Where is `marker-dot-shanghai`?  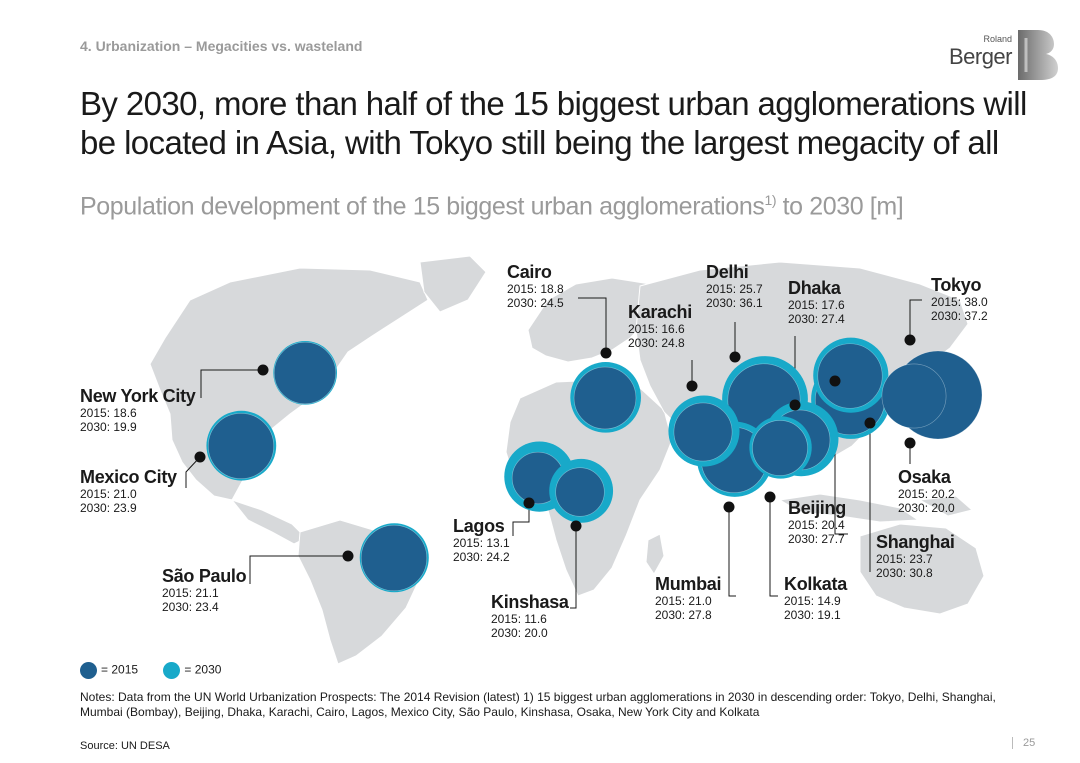
marker-dot-shanghai is located at coordinates (870, 423).